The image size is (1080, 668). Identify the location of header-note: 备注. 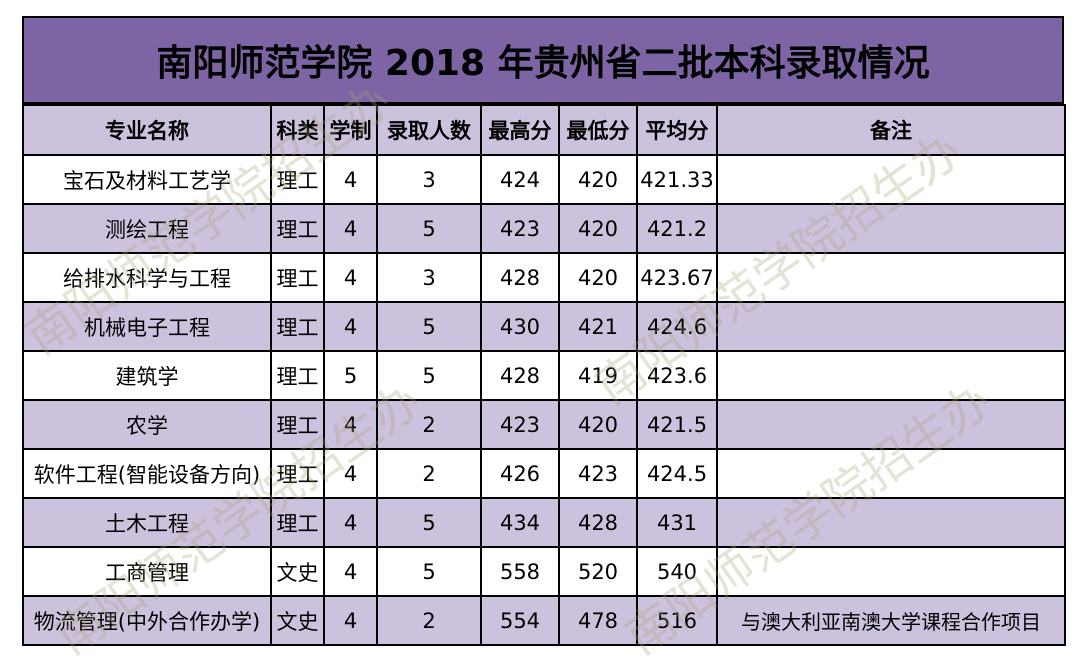
(891, 130).